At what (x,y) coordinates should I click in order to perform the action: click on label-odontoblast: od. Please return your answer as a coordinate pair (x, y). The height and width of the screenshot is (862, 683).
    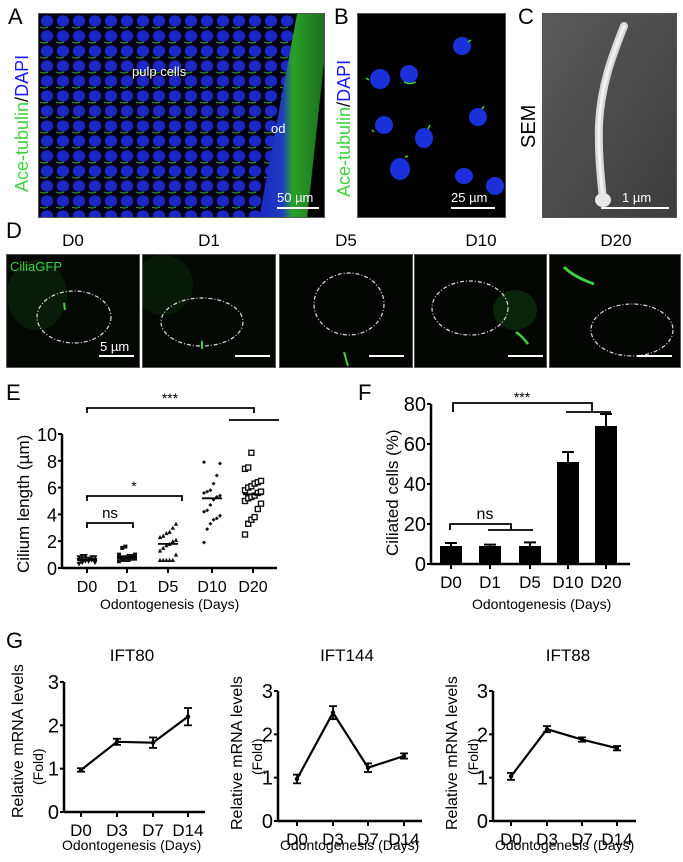
    Looking at the image, I should click on (278, 128).